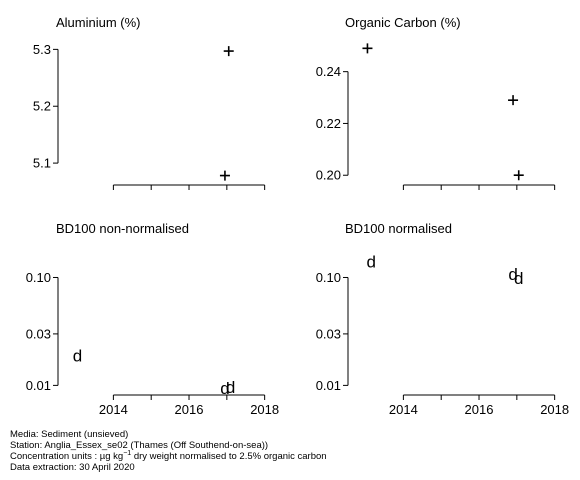 The width and height of the screenshot is (580, 480). I want to click on panel-1-y-tick-label: 5.2, so click(42, 106).